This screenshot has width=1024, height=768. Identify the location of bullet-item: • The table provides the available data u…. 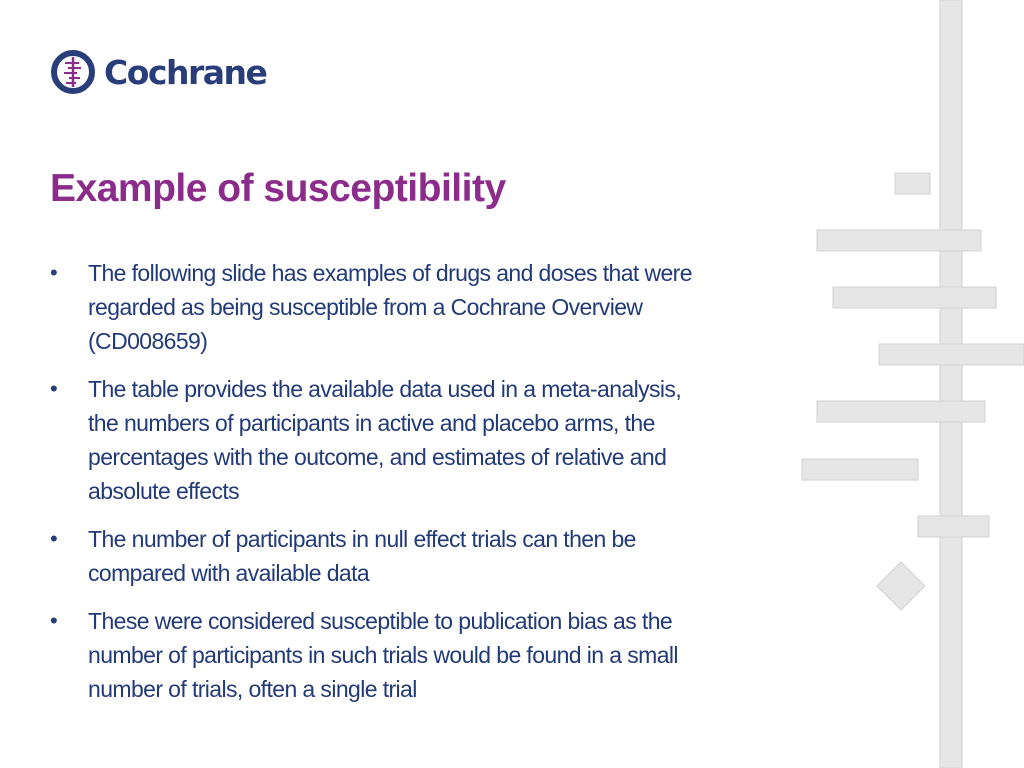
(445, 440).